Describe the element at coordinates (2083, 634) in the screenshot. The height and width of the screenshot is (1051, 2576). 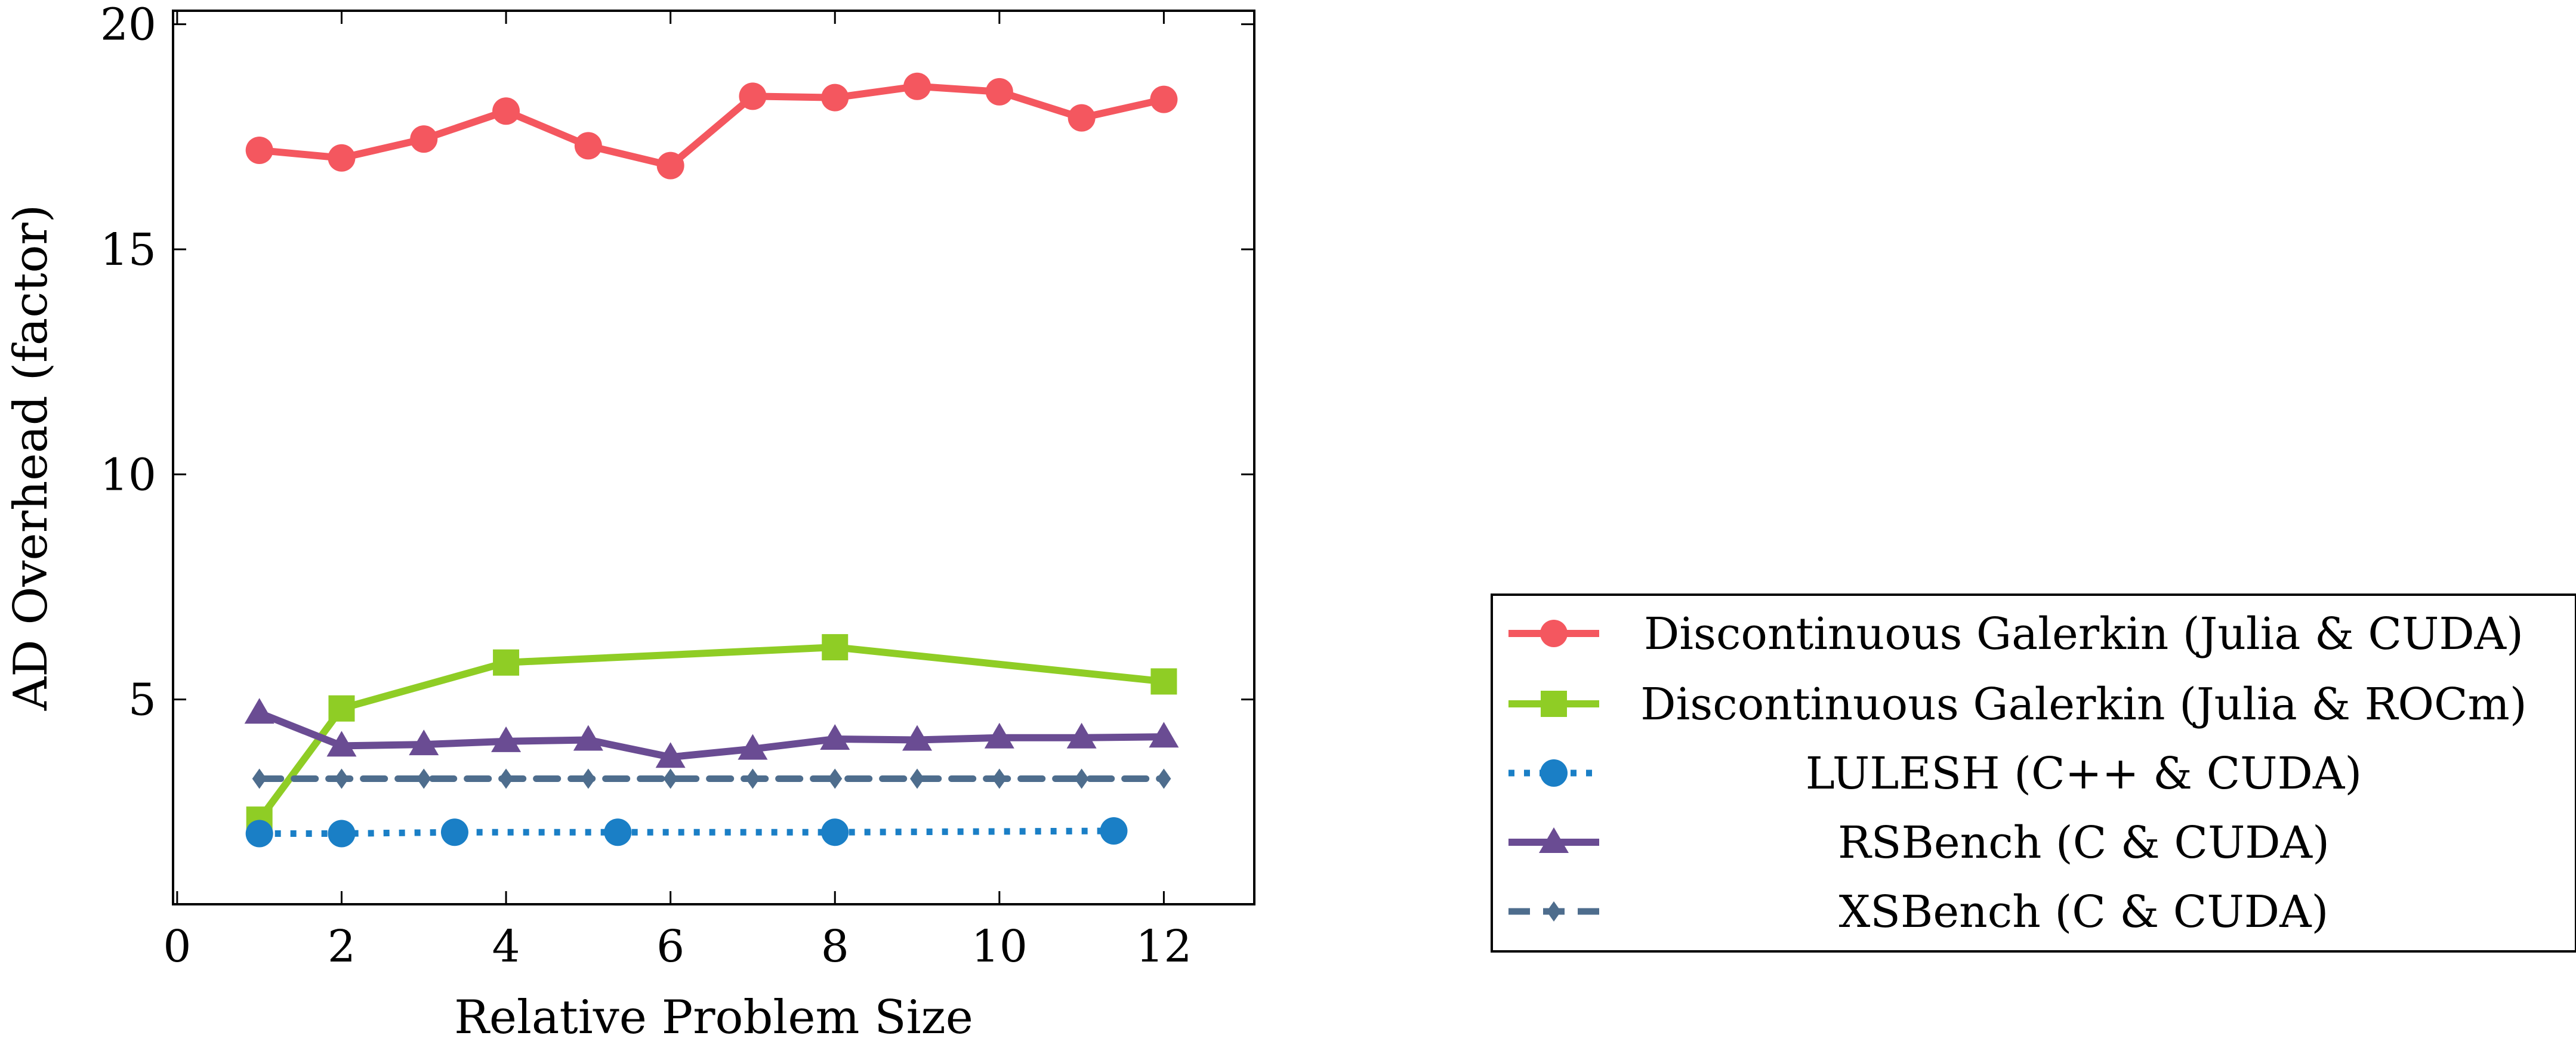
I see `legend-label: Discontinuous Galerkin (Julia & CUDA)` at that location.